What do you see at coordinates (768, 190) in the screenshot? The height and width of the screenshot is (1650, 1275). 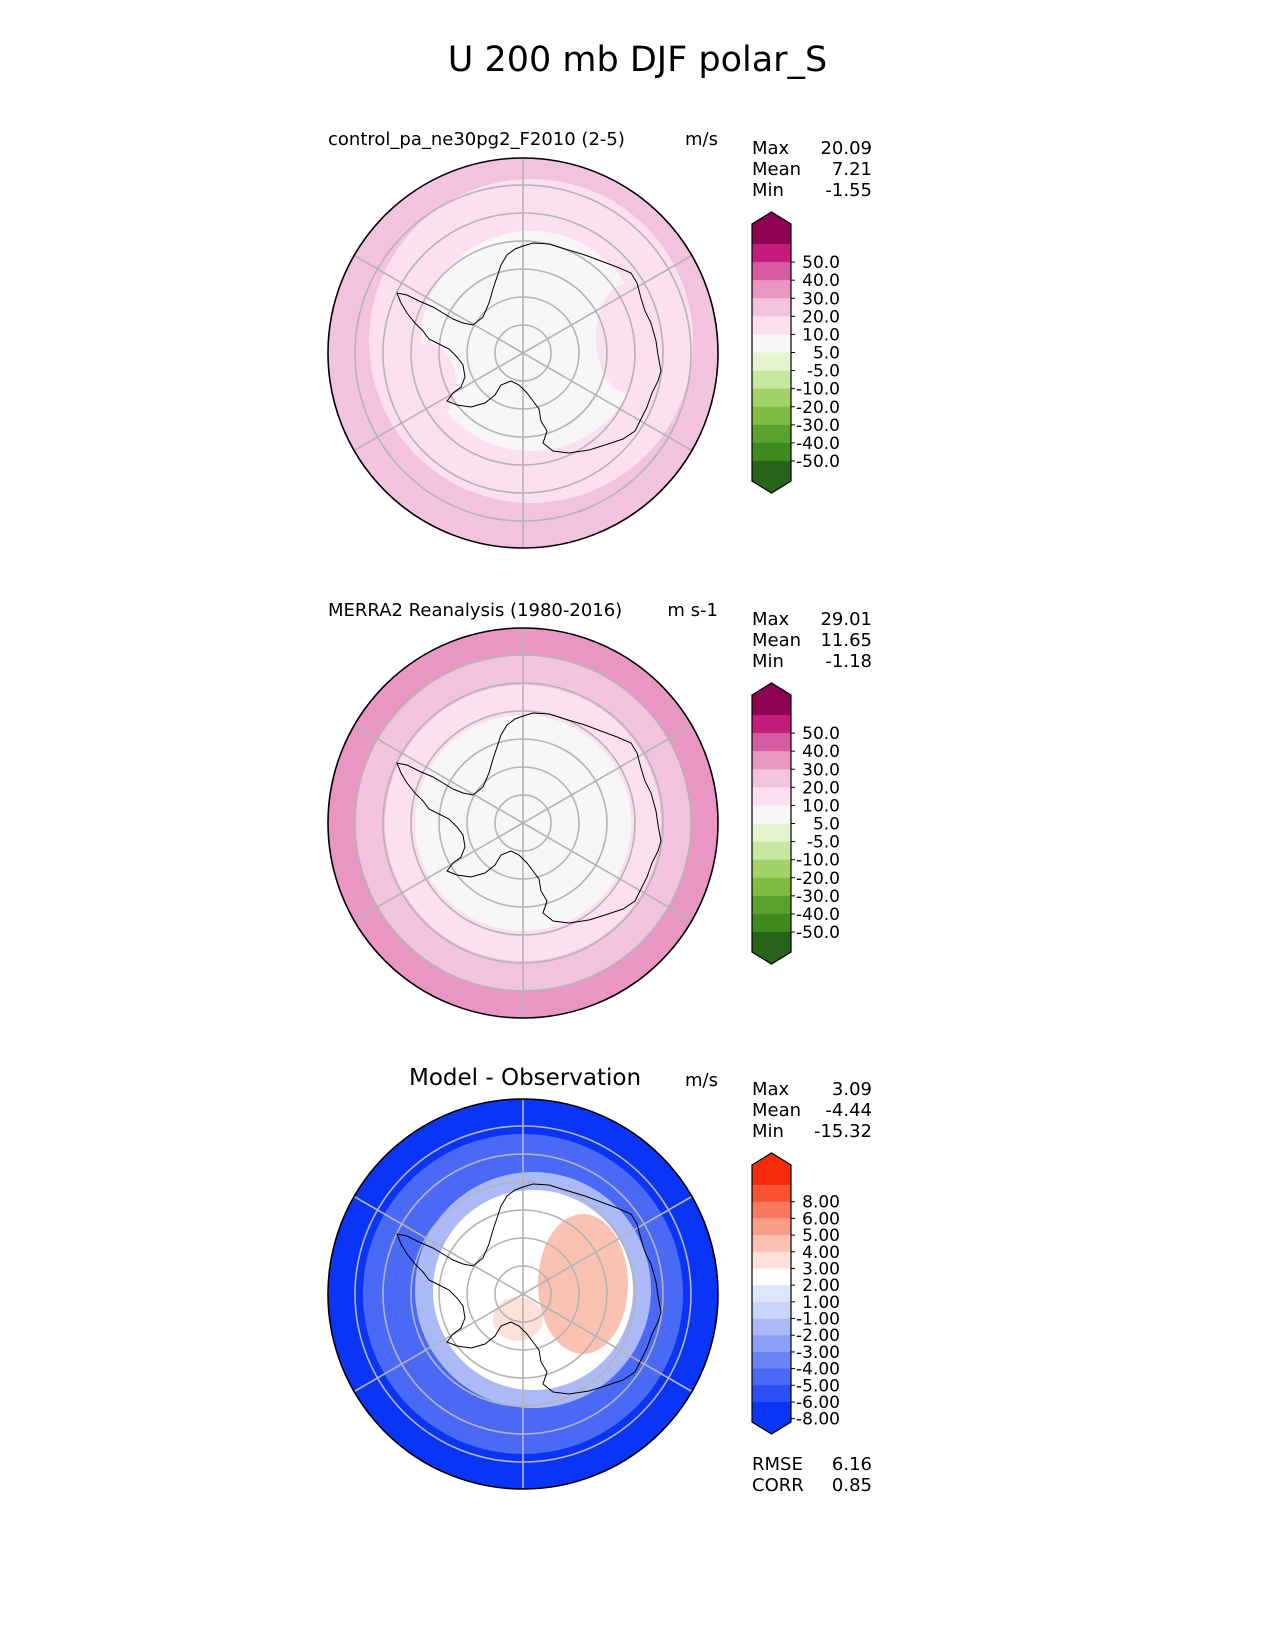 I see `panel-1-stat-label-min: Min` at bounding box center [768, 190].